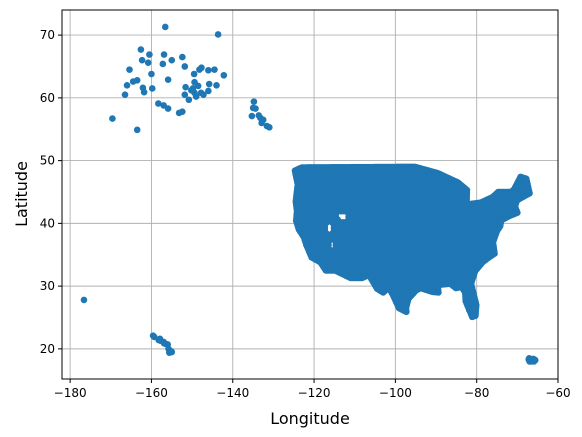 This screenshot has height=437, width=582. Describe the element at coordinates (47, 349) in the screenshot. I see `y-tick-label: 20` at that location.